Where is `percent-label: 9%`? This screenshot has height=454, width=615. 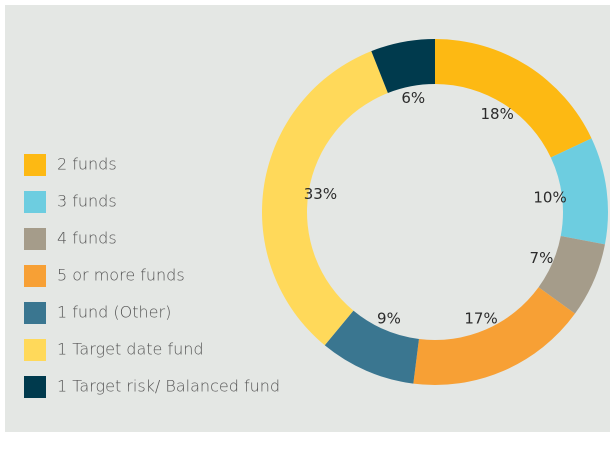 percent-label: 9% is located at coordinates (389, 318).